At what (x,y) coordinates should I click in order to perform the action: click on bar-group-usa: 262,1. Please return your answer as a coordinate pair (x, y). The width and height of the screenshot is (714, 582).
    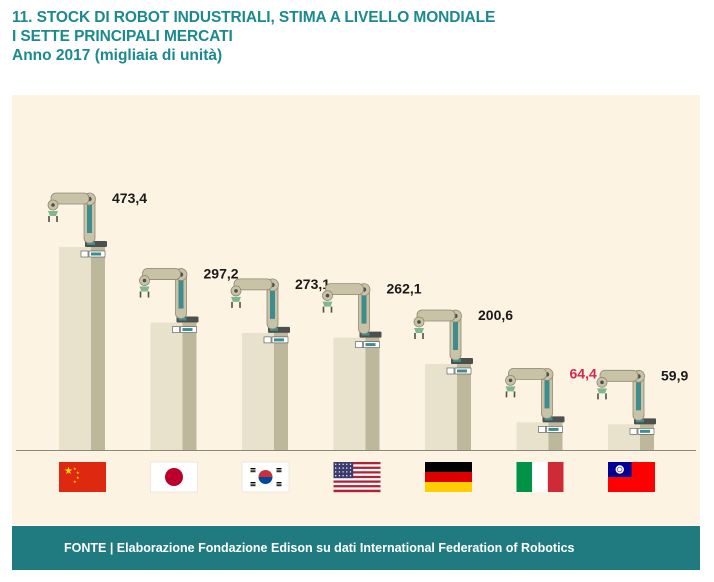
    Looking at the image, I should click on (372, 387).